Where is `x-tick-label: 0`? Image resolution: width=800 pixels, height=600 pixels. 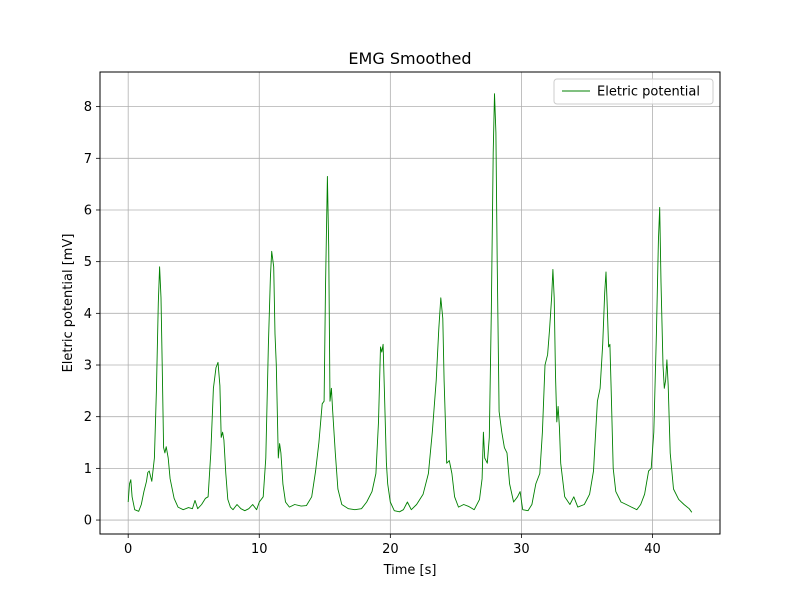 x-tick-label: 0 is located at coordinates (128, 549).